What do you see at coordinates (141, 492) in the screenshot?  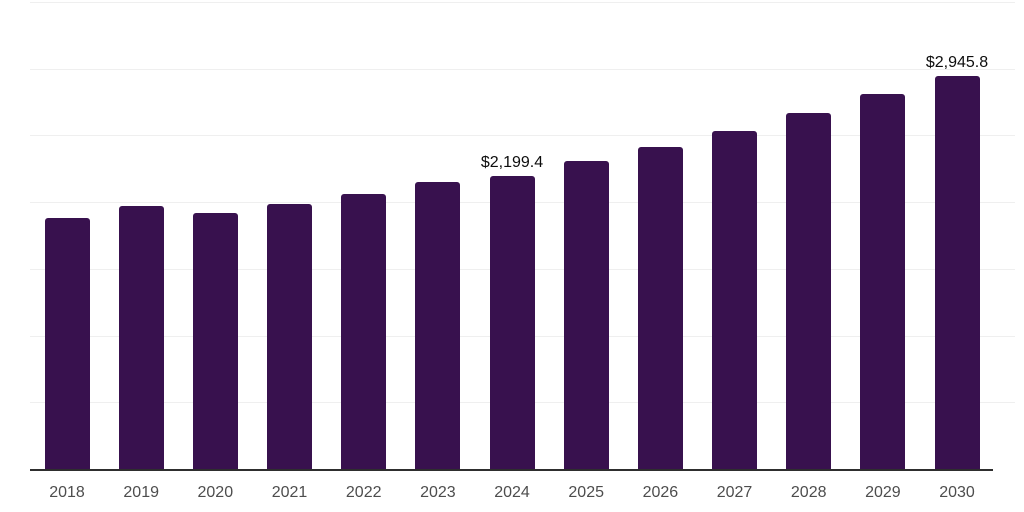 I see `x-tick-2019: 2019` at bounding box center [141, 492].